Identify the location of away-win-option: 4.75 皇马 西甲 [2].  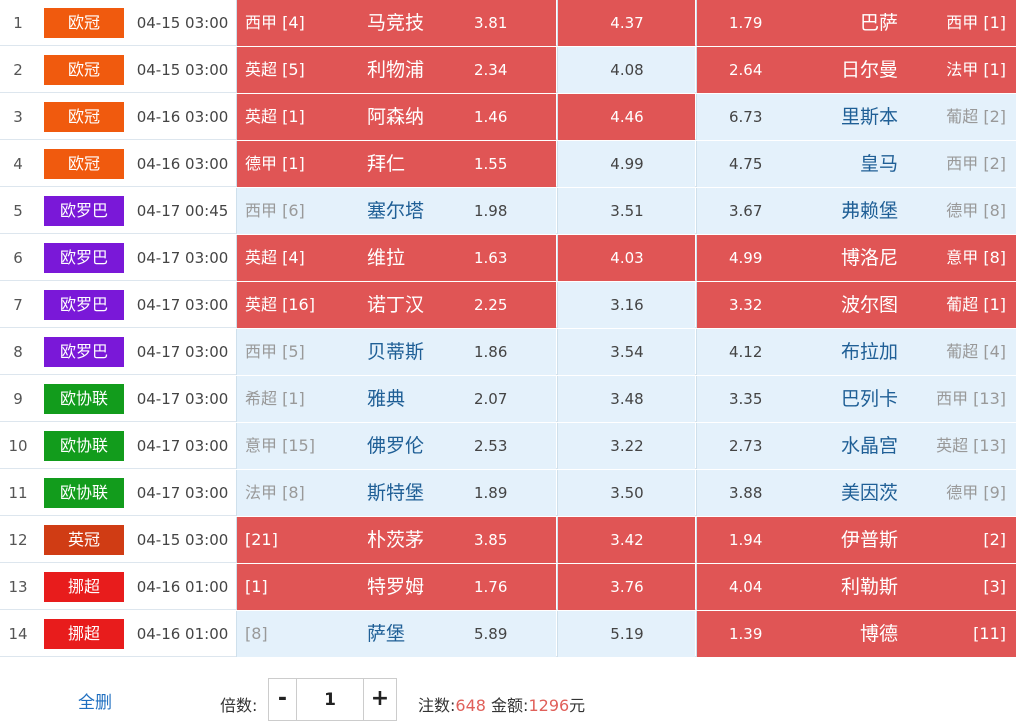
(856, 164).